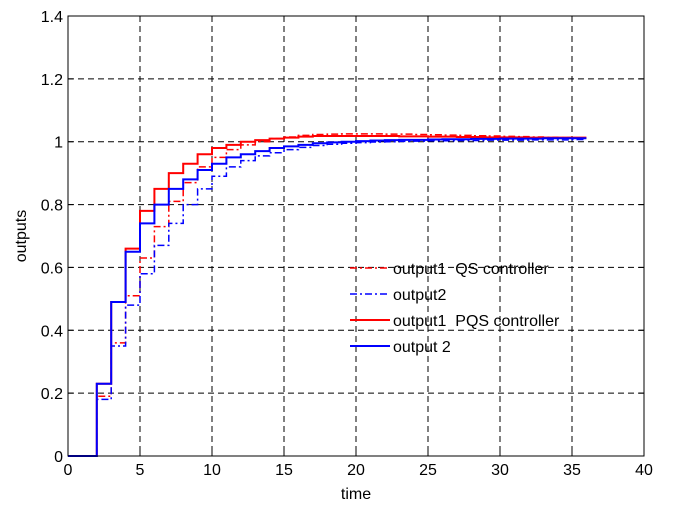 This screenshot has height=506, width=674. What do you see at coordinates (68, 470) in the screenshot?
I see `x-tick-label: 0` at bounding box center [68, 470].